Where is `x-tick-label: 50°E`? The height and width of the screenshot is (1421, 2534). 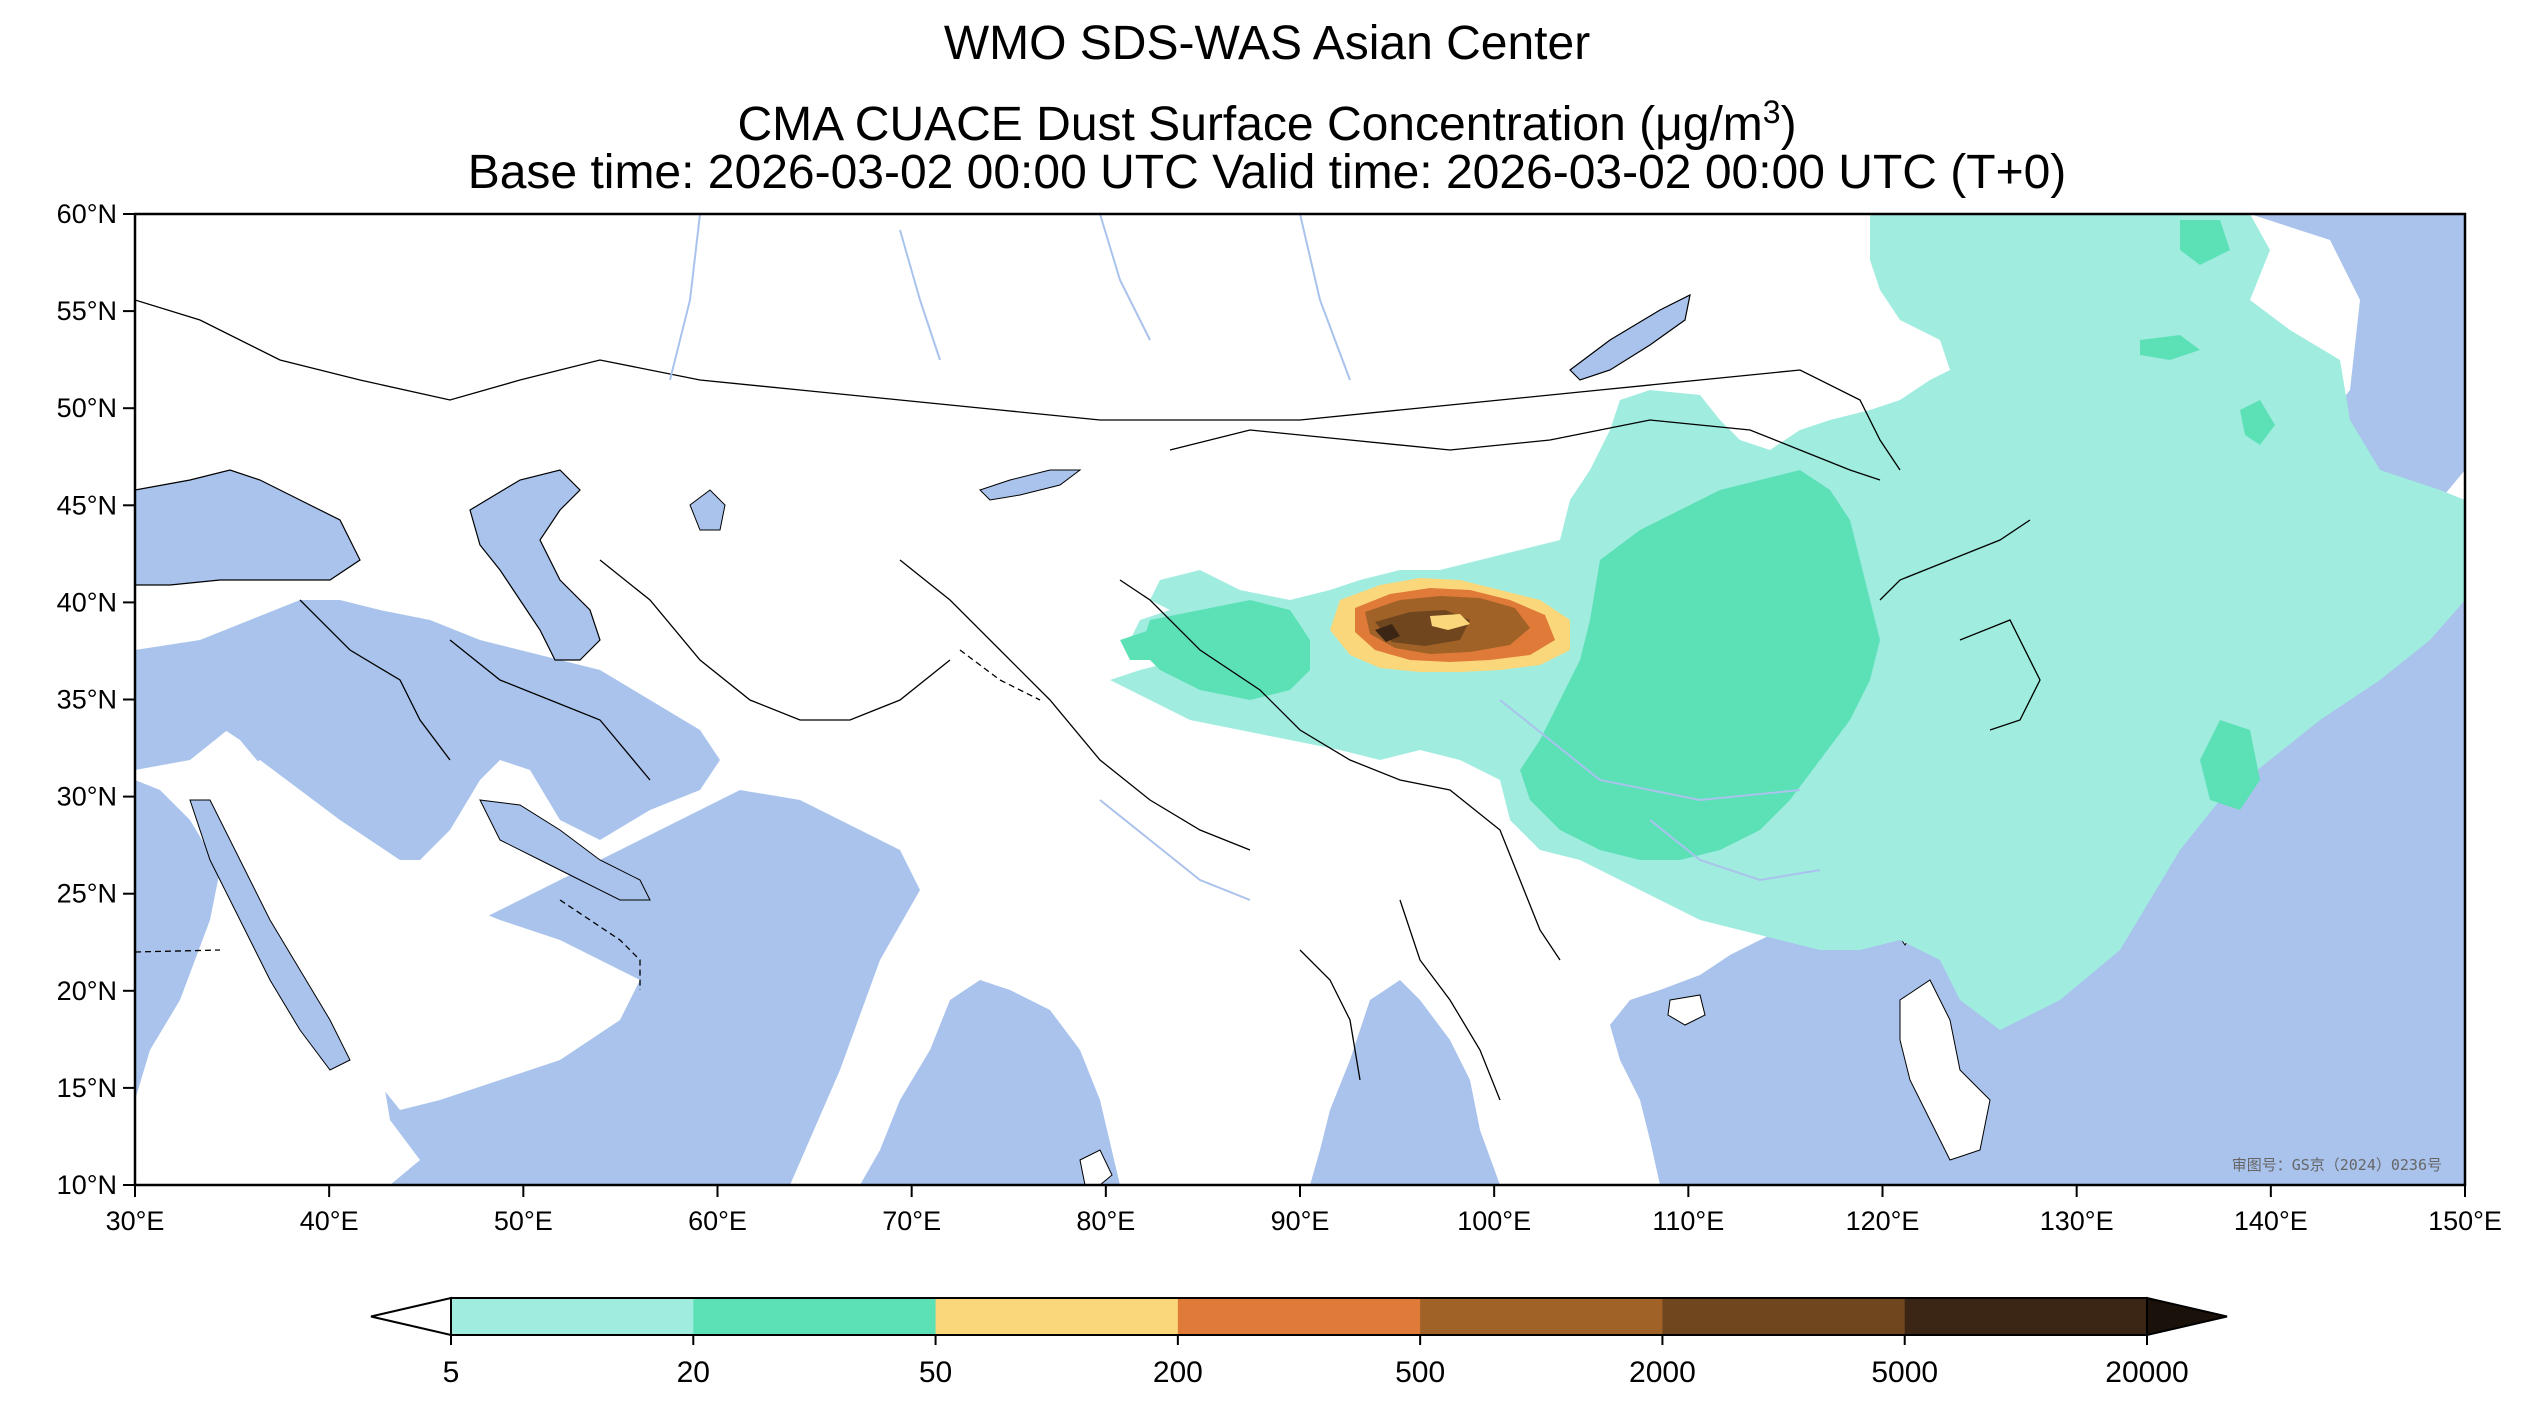
x-tick-label: 50°E is located at coordinates (523, 1221).